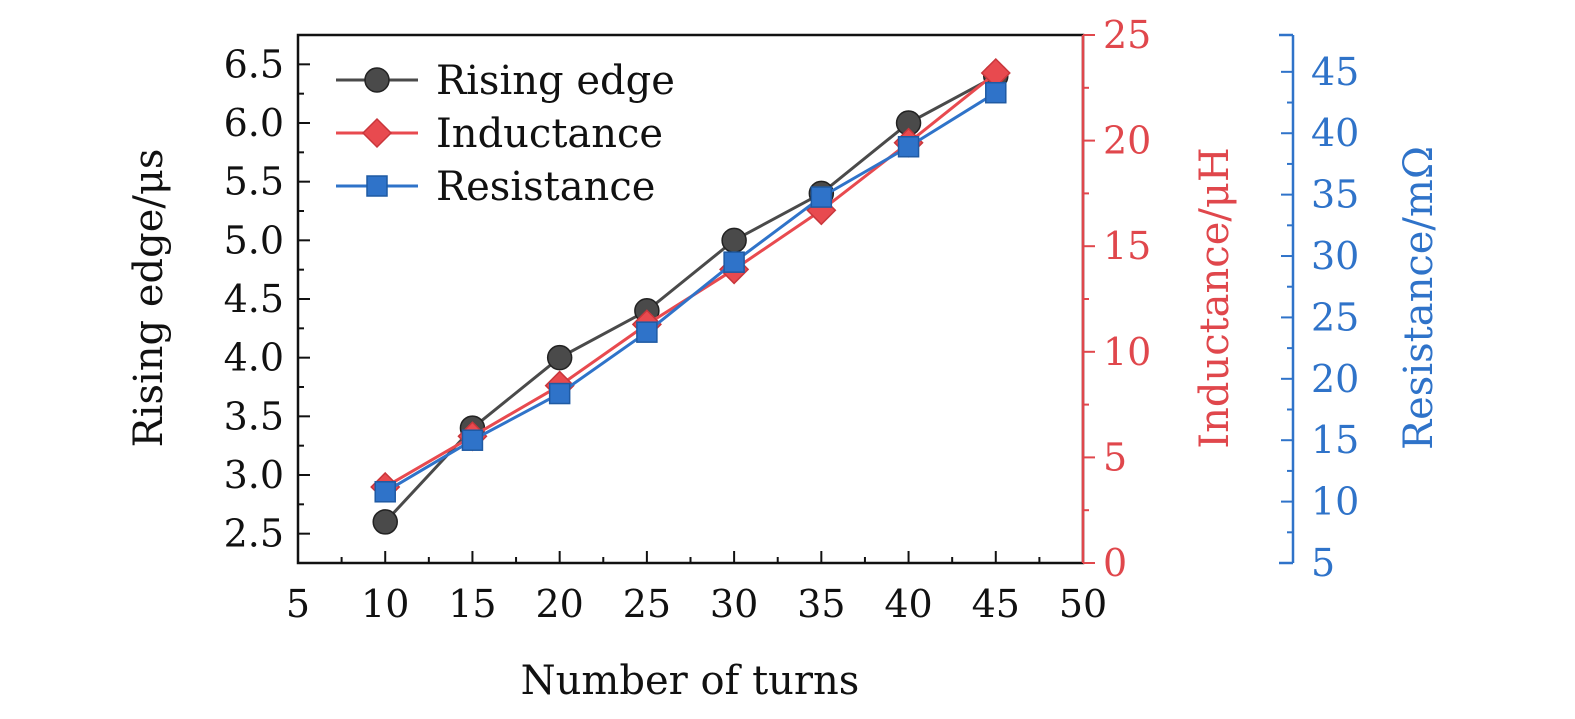 The image size is (1575, 719). Describe the element at coordinates (254, 123) in the screenshot. I see `y-left-tick-label: 6.0` at that location.